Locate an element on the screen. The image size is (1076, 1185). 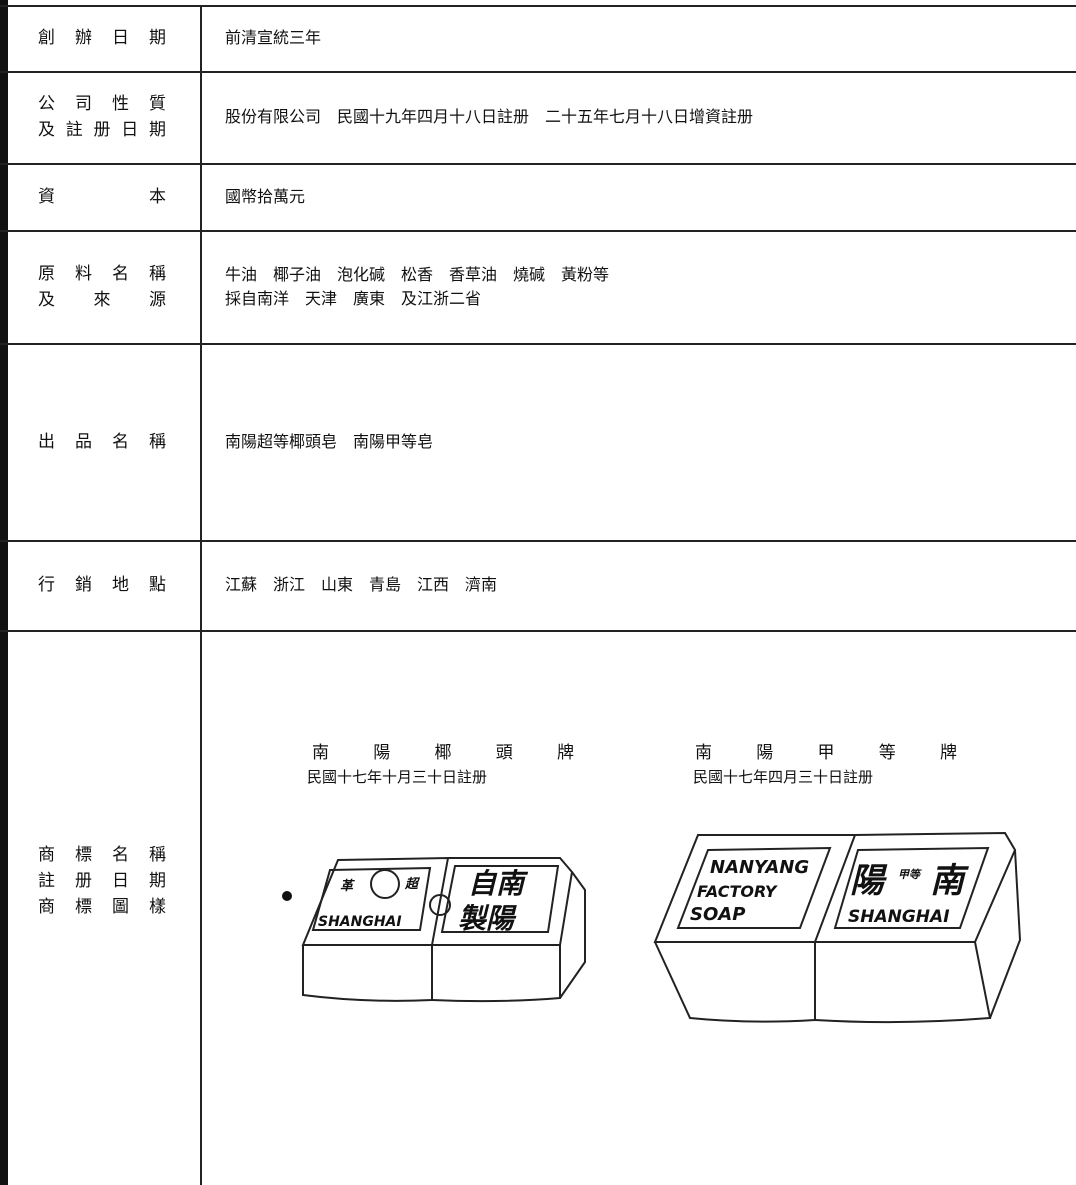
row-value: 江蘇 浙江 山東 青島 江西 濟南 is located at coordinates (361, 585).